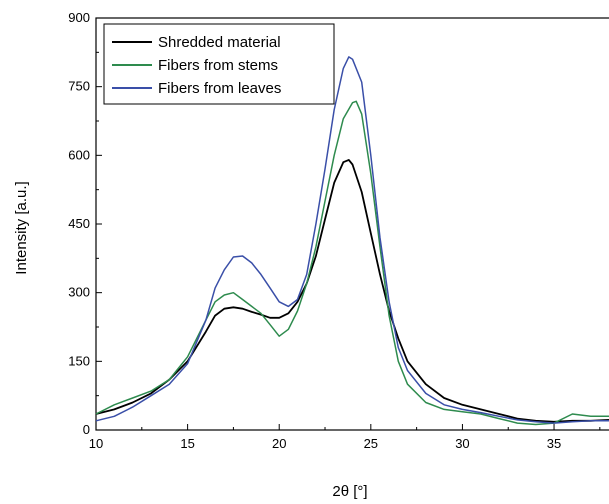  What do you see at coordinates (79, 17) in the screenshot?
I see `y-tick-label: 900` at bounding box center [79, 17].